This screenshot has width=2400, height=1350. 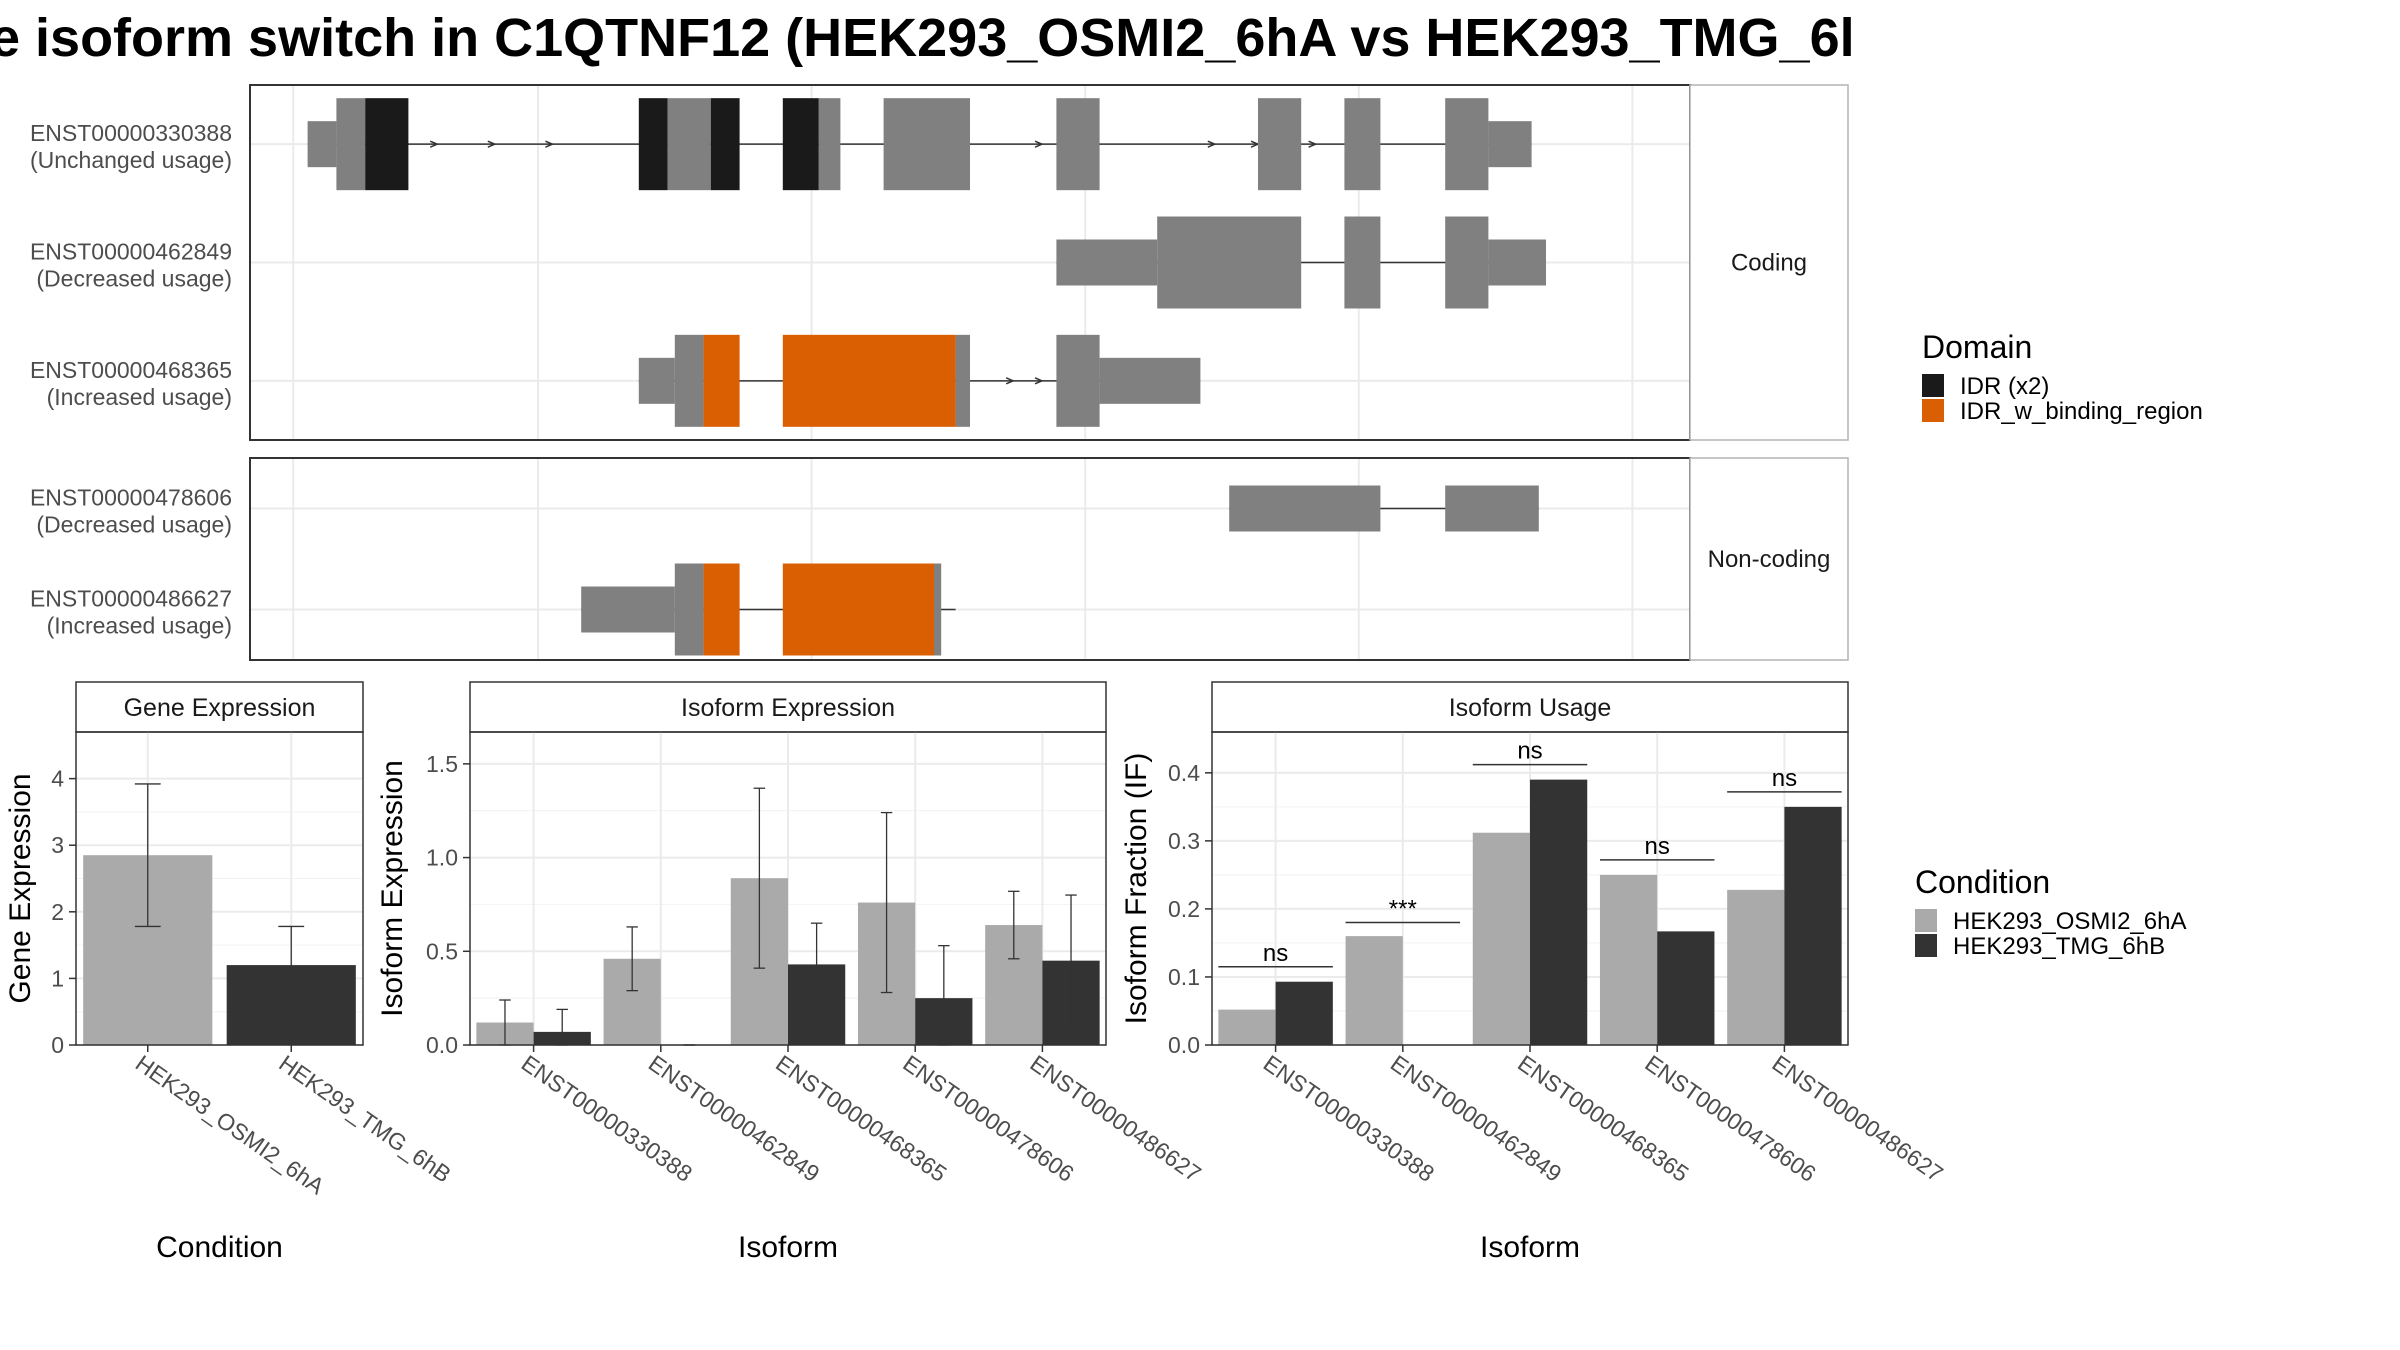 I want to click on y-tick-label: 4, so click(x=57, y=779).